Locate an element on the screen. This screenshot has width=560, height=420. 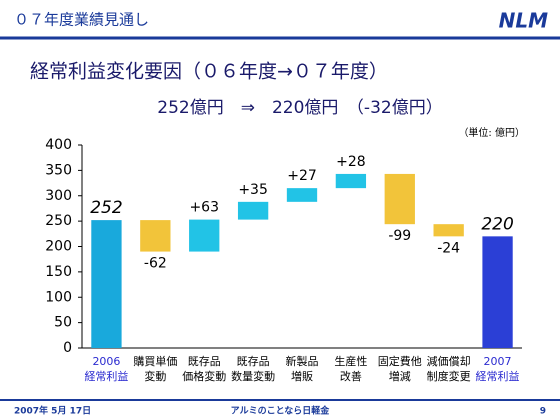
y-tick-label: 400 is located at coordinates (58, 145).